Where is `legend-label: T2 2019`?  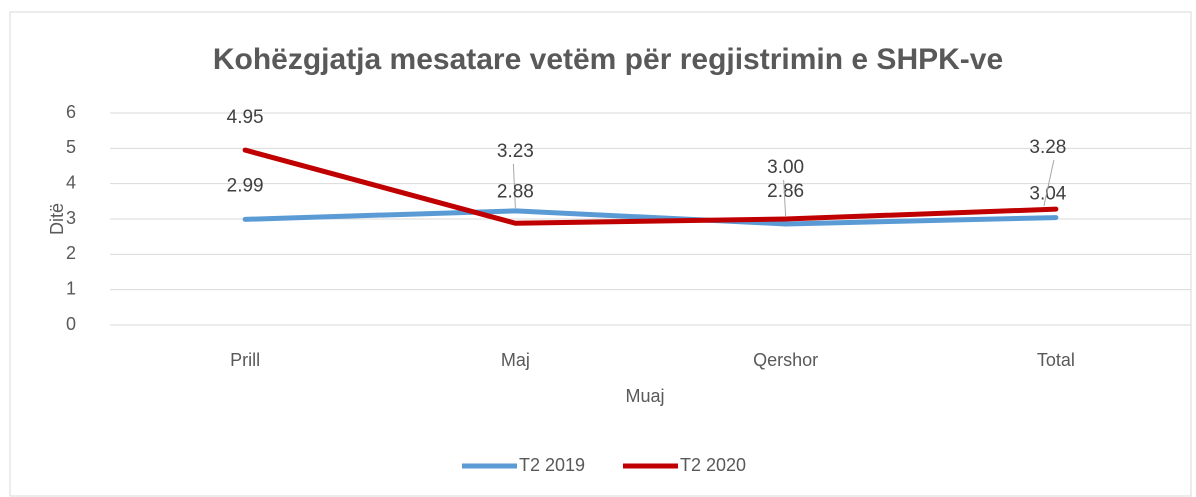 legend-label: T2 2019 is located at coordinates (552, 465).